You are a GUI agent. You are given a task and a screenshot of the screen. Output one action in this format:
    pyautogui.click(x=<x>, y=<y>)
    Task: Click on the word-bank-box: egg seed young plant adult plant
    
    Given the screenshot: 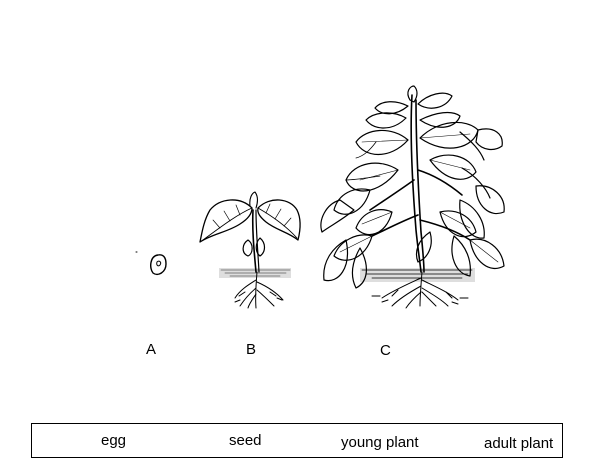 What is the action you would take?
    pyautogui.click(x=297, y=440)
    